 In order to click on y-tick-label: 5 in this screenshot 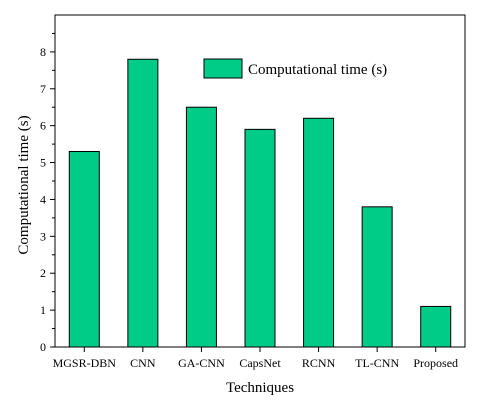, I will do `click(43, 163)`.